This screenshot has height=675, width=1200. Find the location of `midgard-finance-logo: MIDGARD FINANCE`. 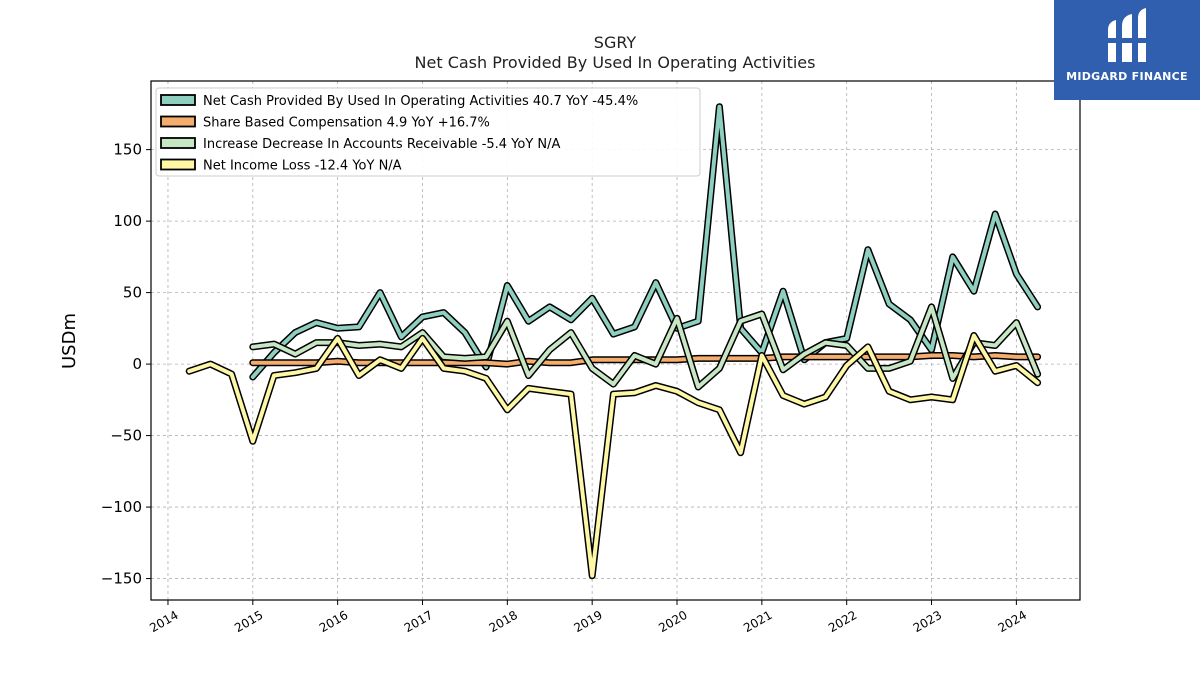

midgard-finance-logo: MIDGARD FINANCE is located at coordinates (1127, 50).